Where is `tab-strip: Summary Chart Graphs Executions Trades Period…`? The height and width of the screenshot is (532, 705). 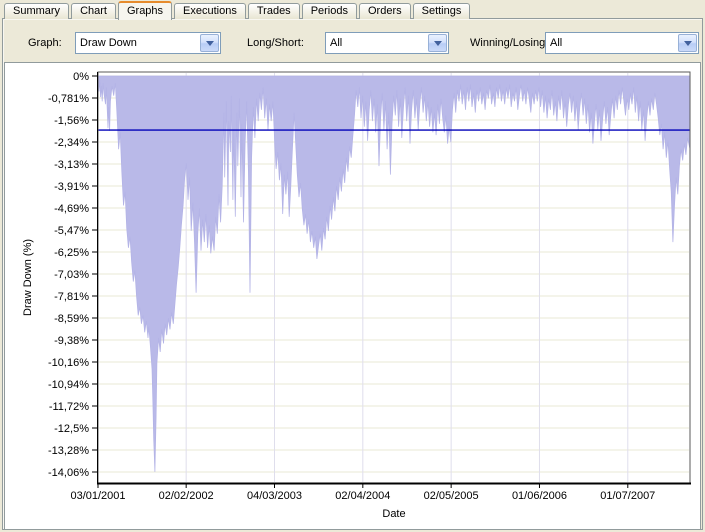
tab-strip: Summary Chart Graphs Executions Trades Period… is located at coordinates (237, 10).